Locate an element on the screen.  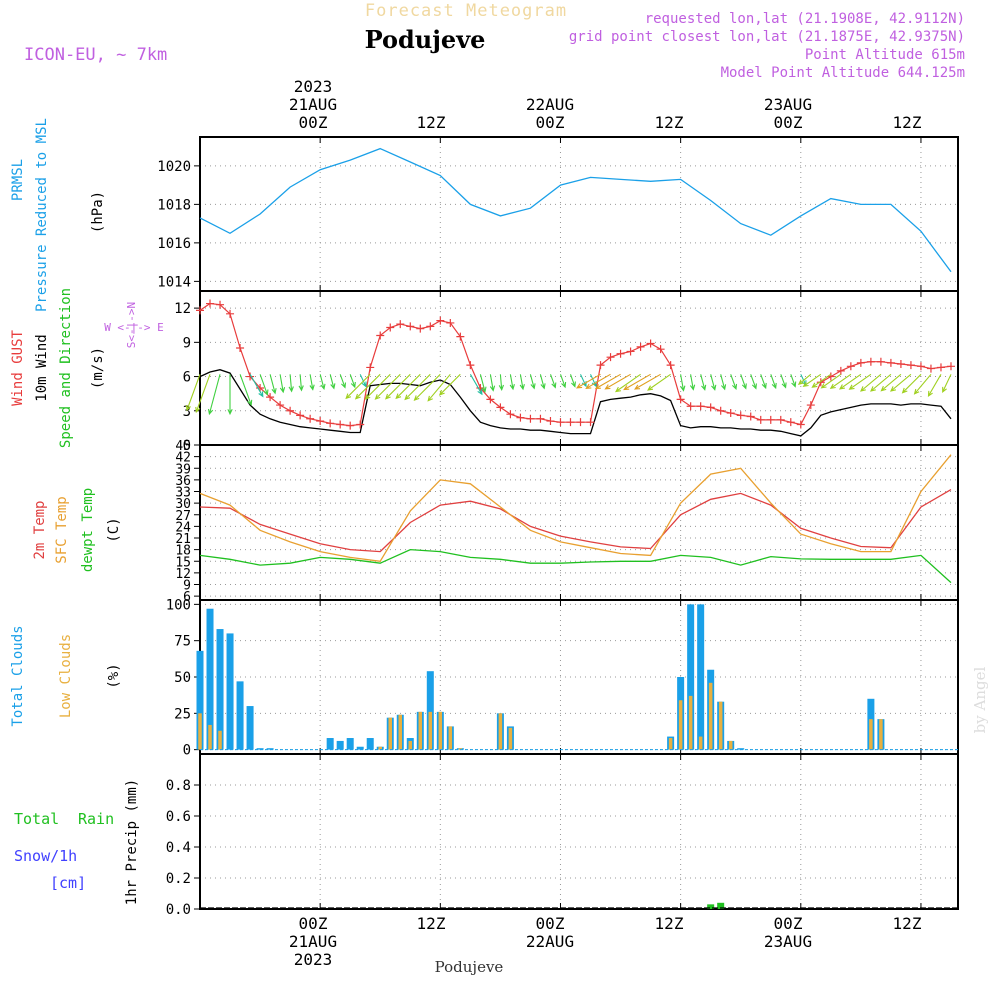
compass-we: W <-|-> E is located at coordinates (134, 327).